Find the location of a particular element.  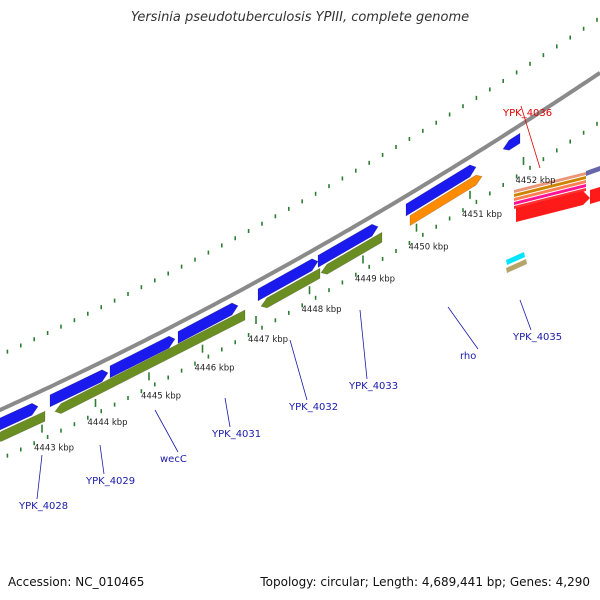

gene-label-ypk_4032: YPK_4032 is located at coordinates (313, 407).